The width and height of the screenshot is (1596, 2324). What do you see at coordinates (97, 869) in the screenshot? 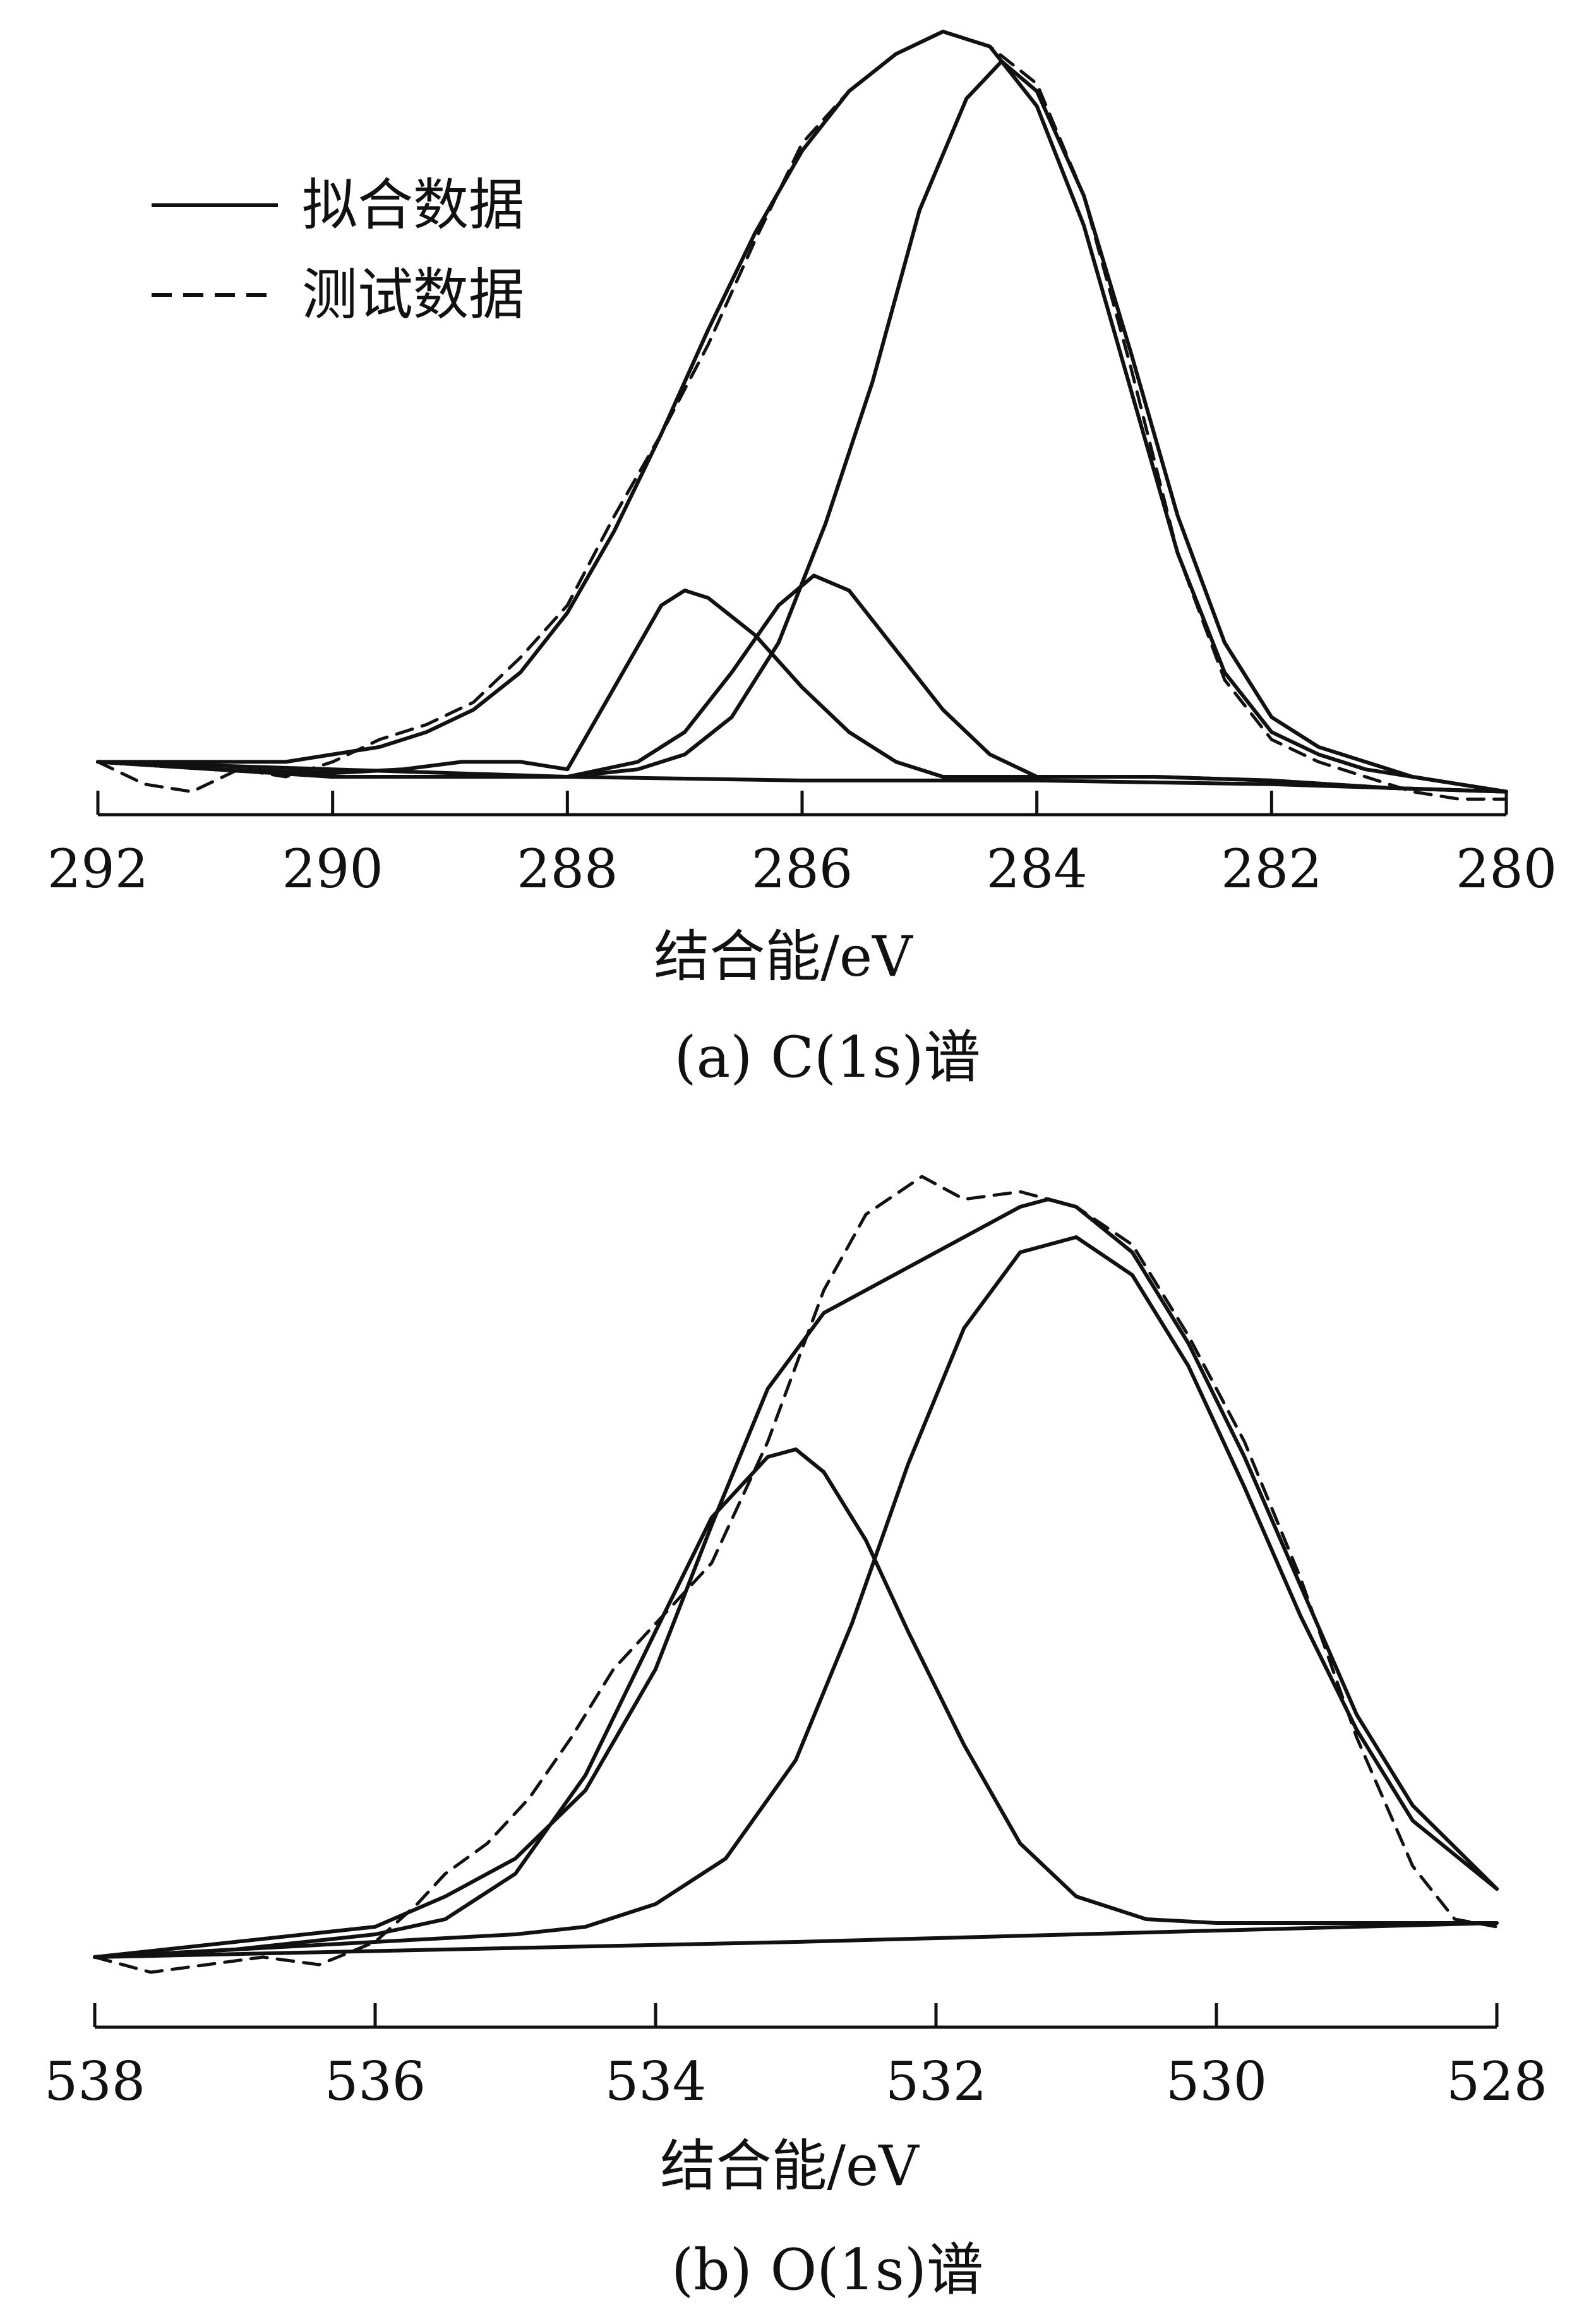
I see `x-tick-label-c1s: 292` at bounding box center [97, 869].